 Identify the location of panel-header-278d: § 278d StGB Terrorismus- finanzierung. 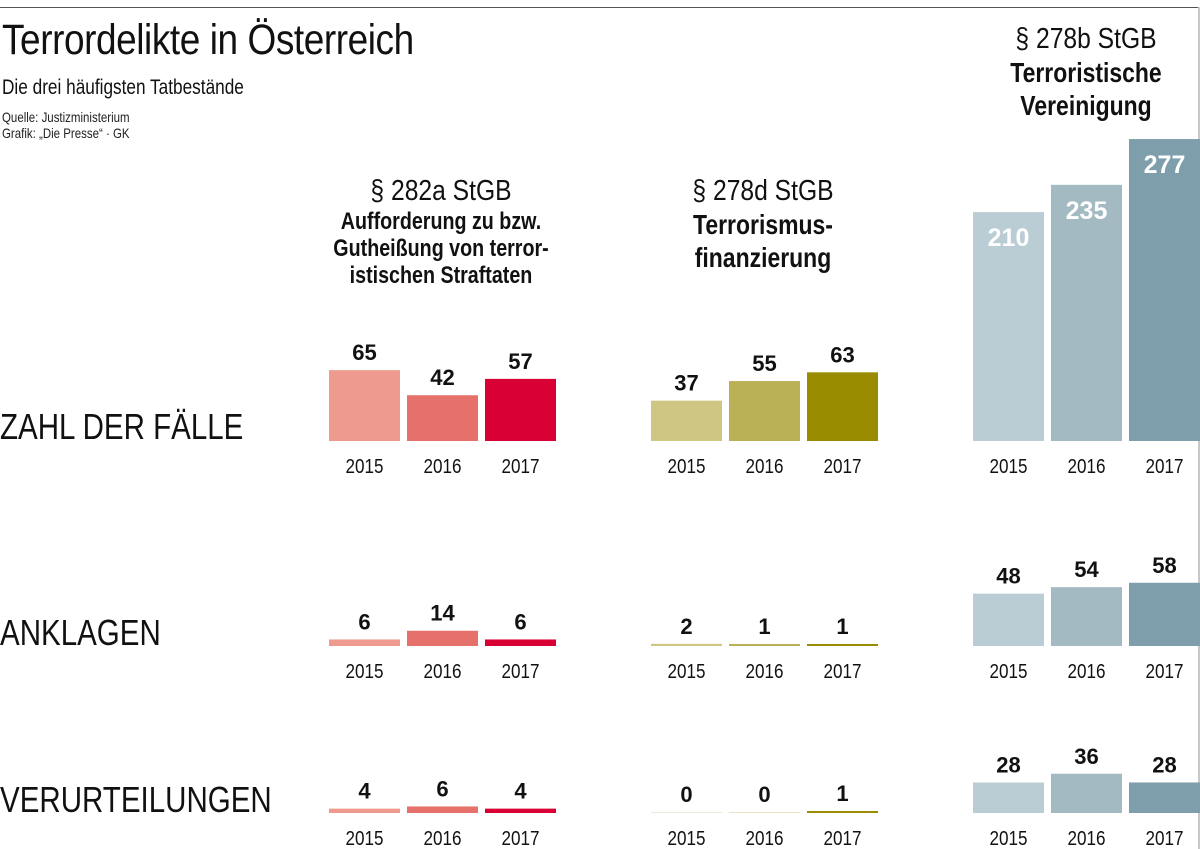
(763, 224).